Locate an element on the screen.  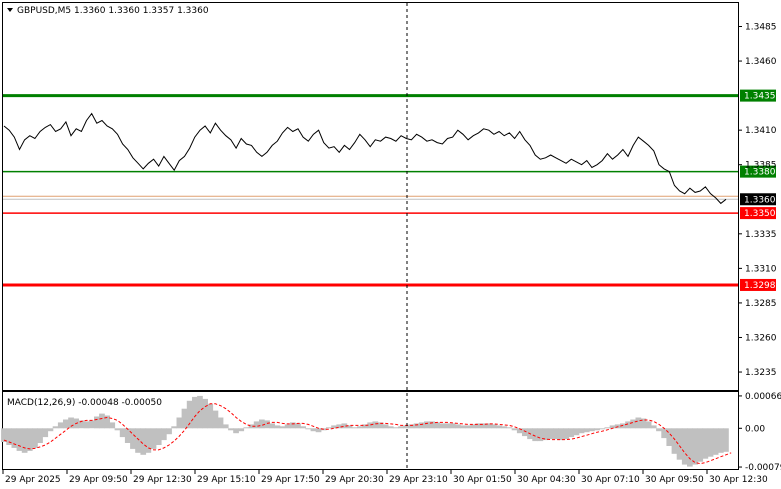
chart-menu-triangle-icon is located at coordinates (10, 10).